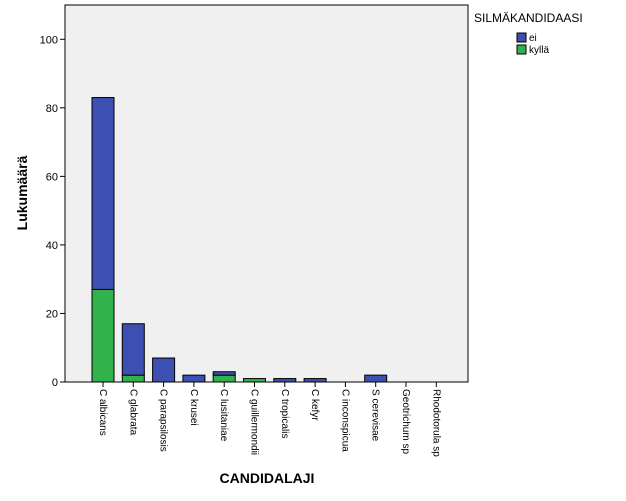 The width and height of the screenshot is (626, 501). I want to click on x-category-label: C kefyr, so click(314, 405).